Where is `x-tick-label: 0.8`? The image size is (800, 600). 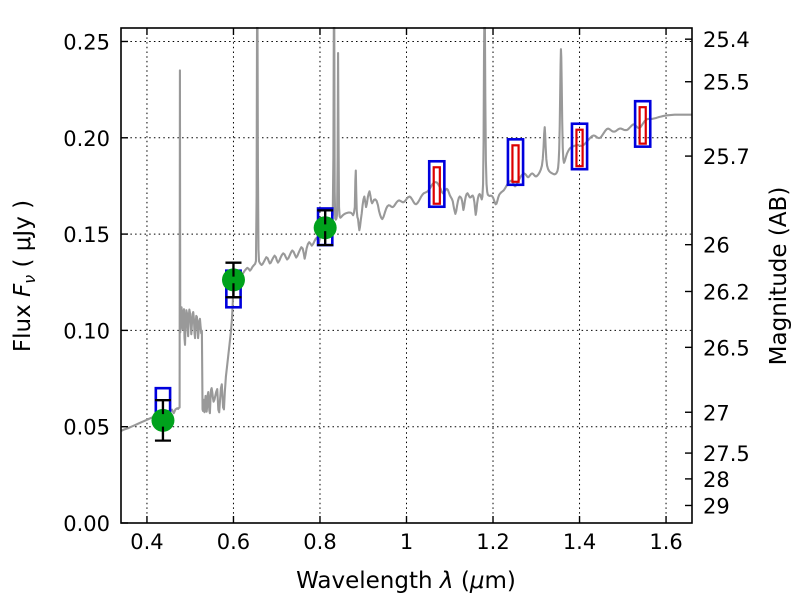 x-tick-label: 0.8 is located at coordinates (319, 542).